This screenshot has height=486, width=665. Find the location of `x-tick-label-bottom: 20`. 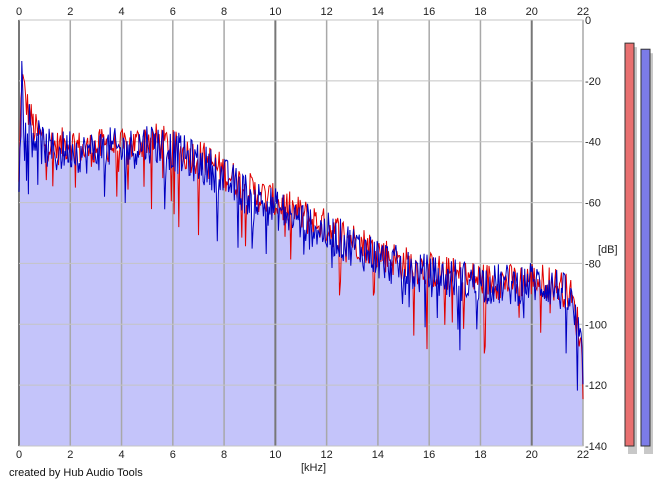

x-tick-label-bottom: 20 is located at coordinates (532, 455).